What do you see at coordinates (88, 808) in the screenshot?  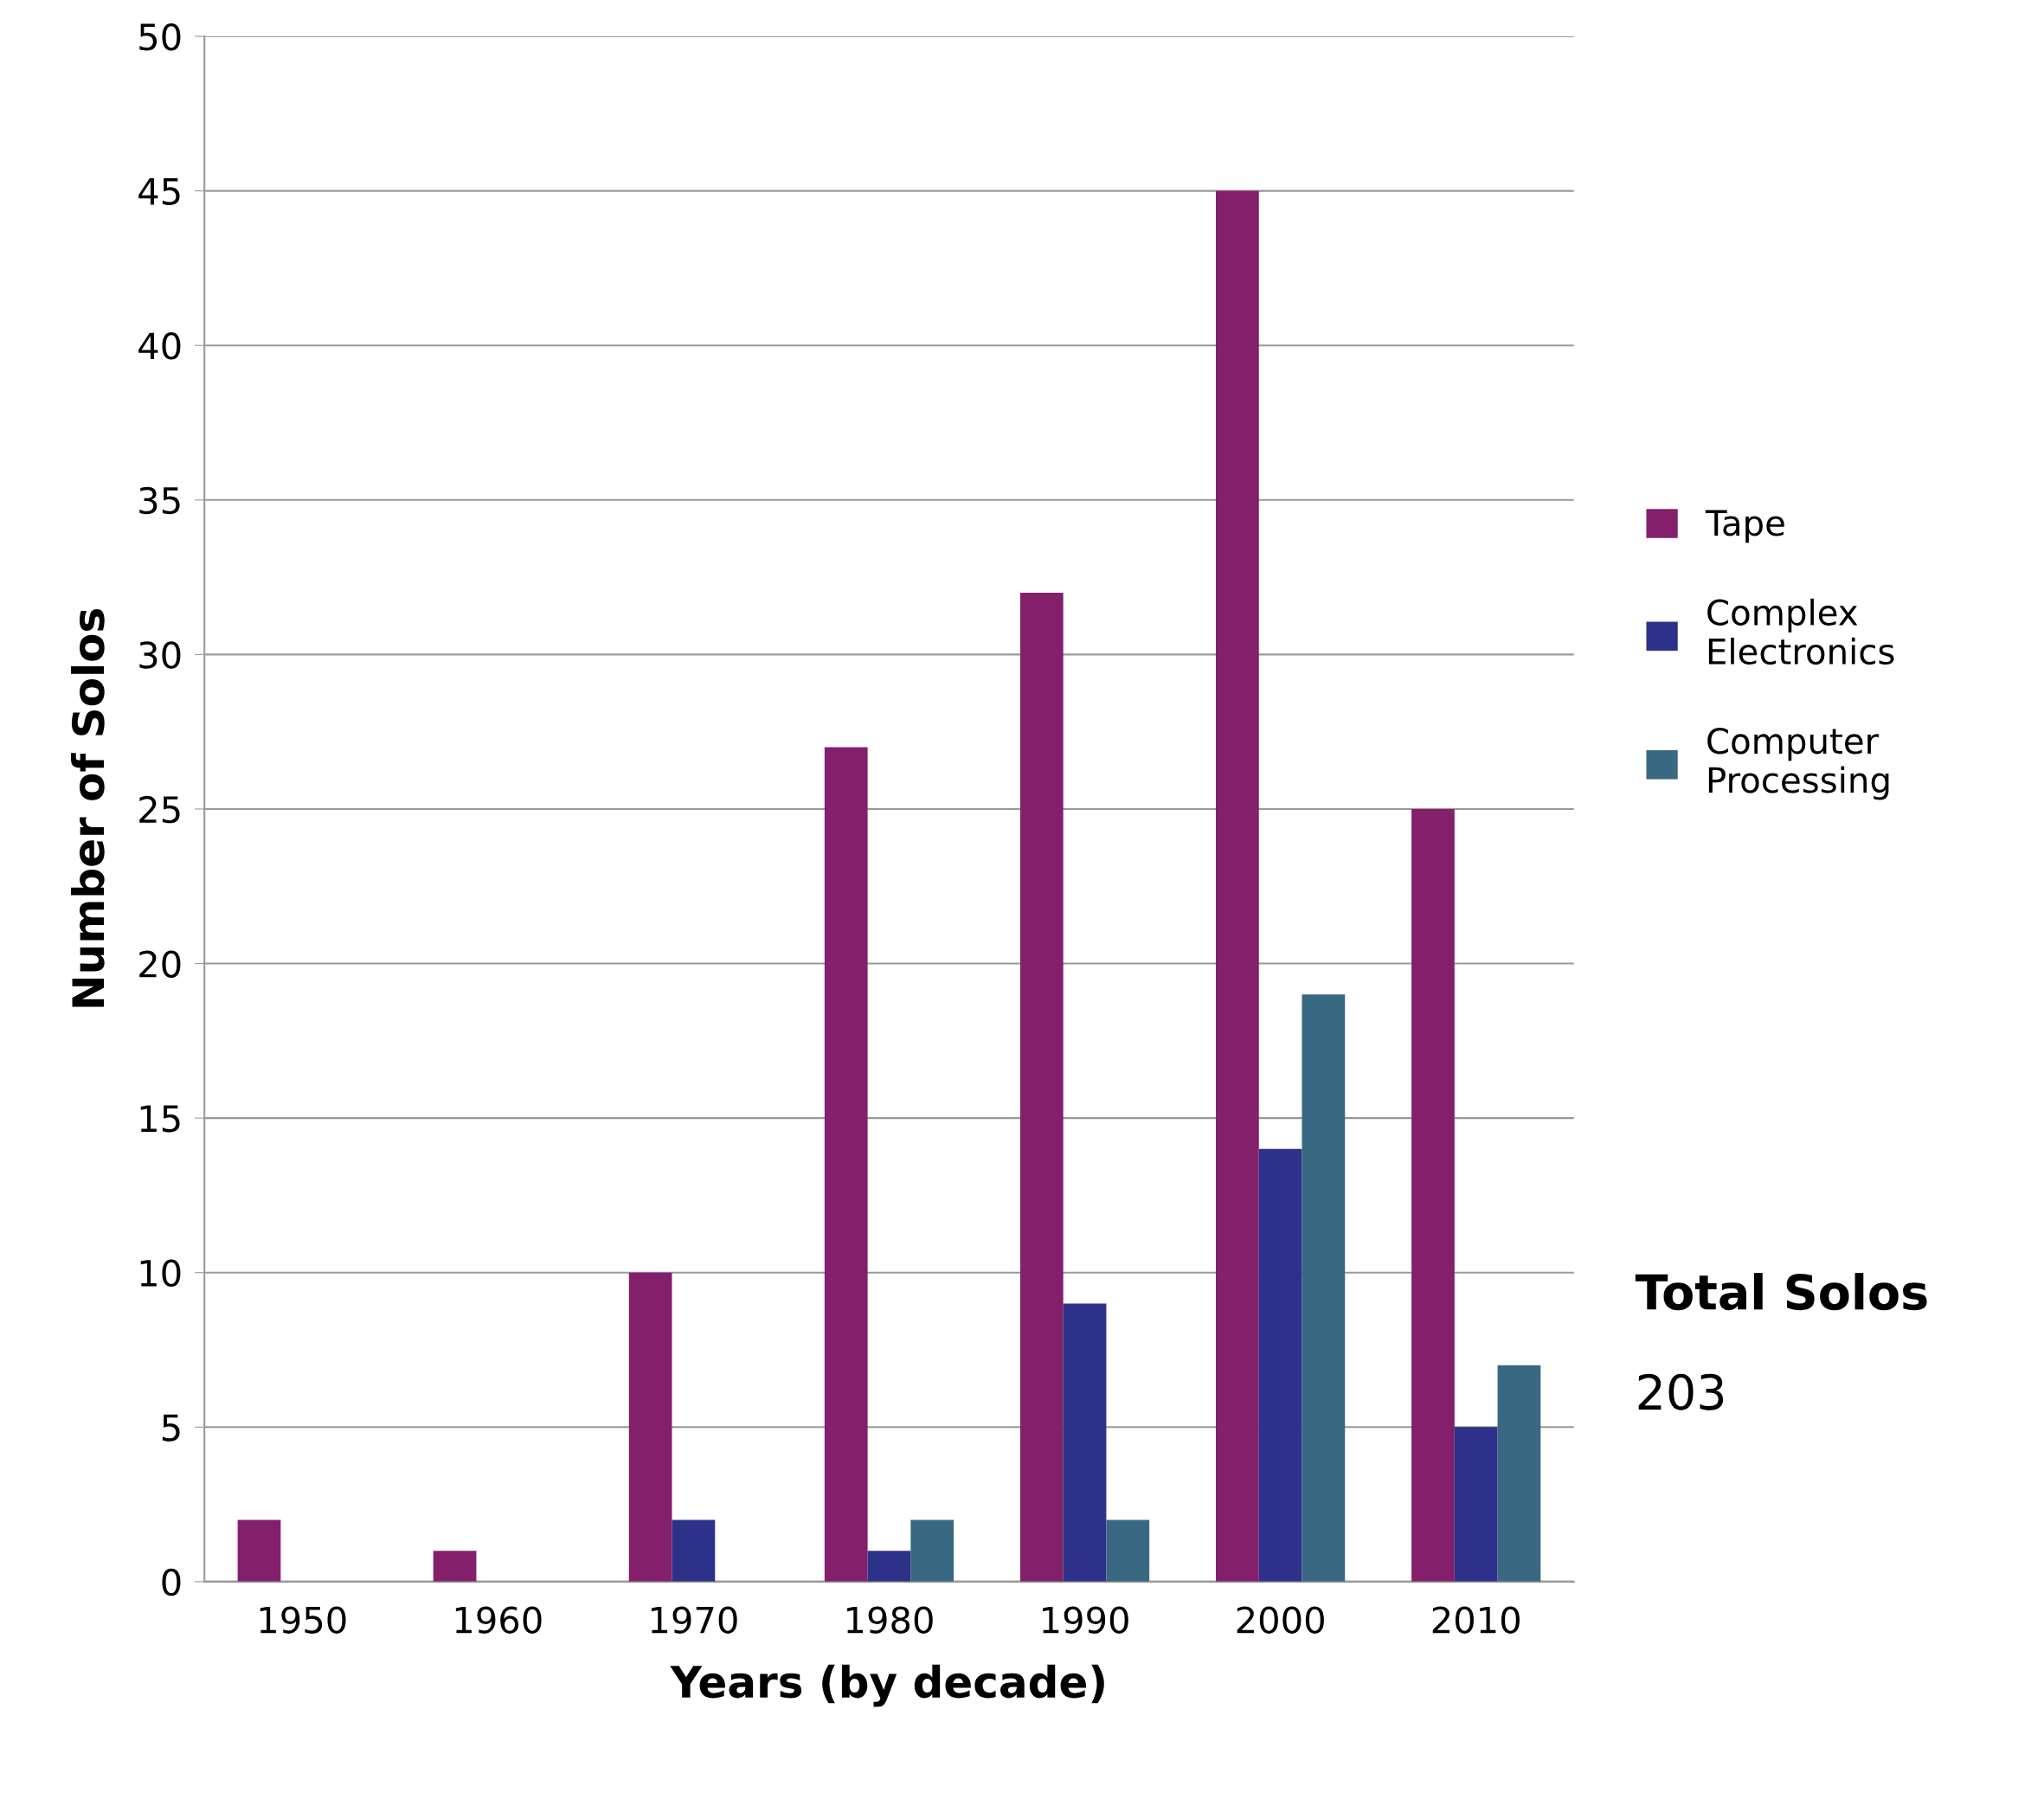 I see `y-axis-title: Number of Solos` at bounding box center [88, 808].